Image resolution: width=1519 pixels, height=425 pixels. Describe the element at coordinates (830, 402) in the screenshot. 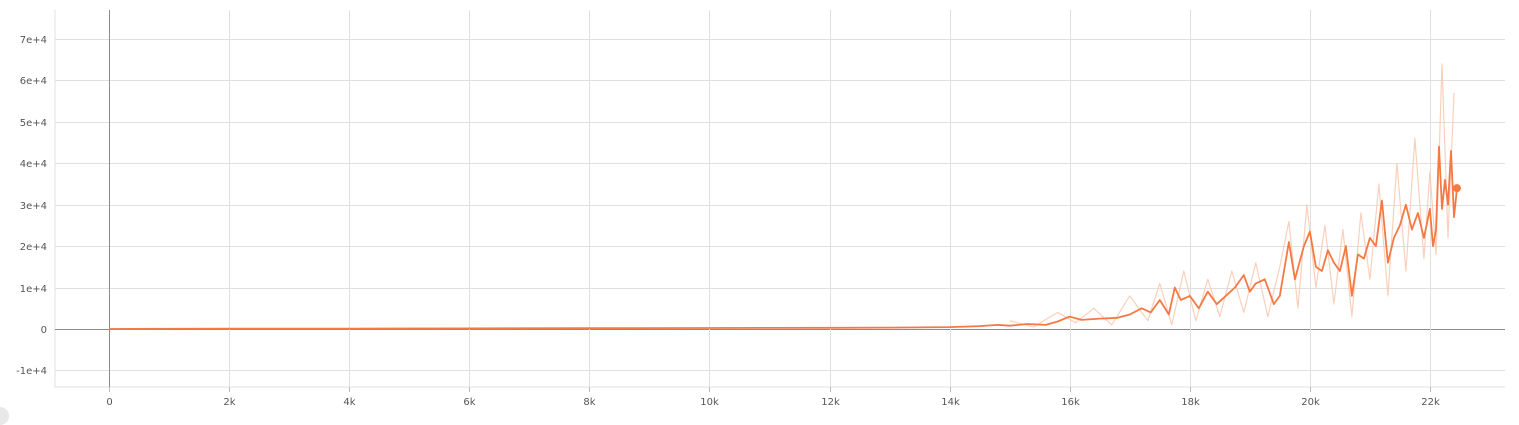

I see `x-tick-label: 12k` at that location.